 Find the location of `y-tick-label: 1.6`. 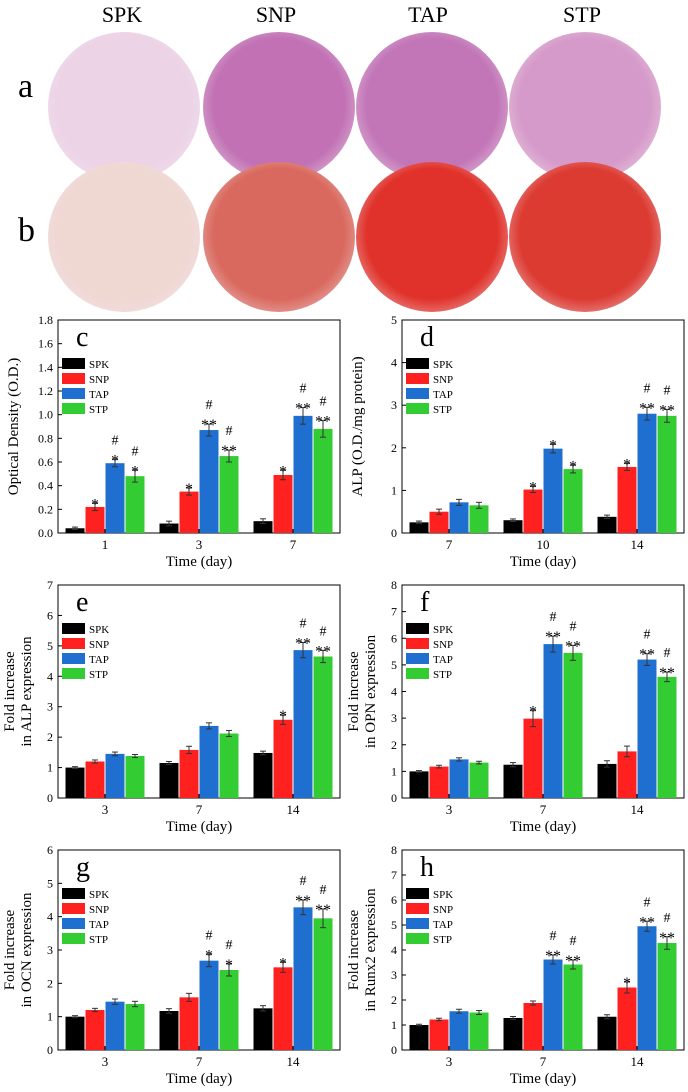

y-tick-label: 1.6 is located at coordinates (45, 344).